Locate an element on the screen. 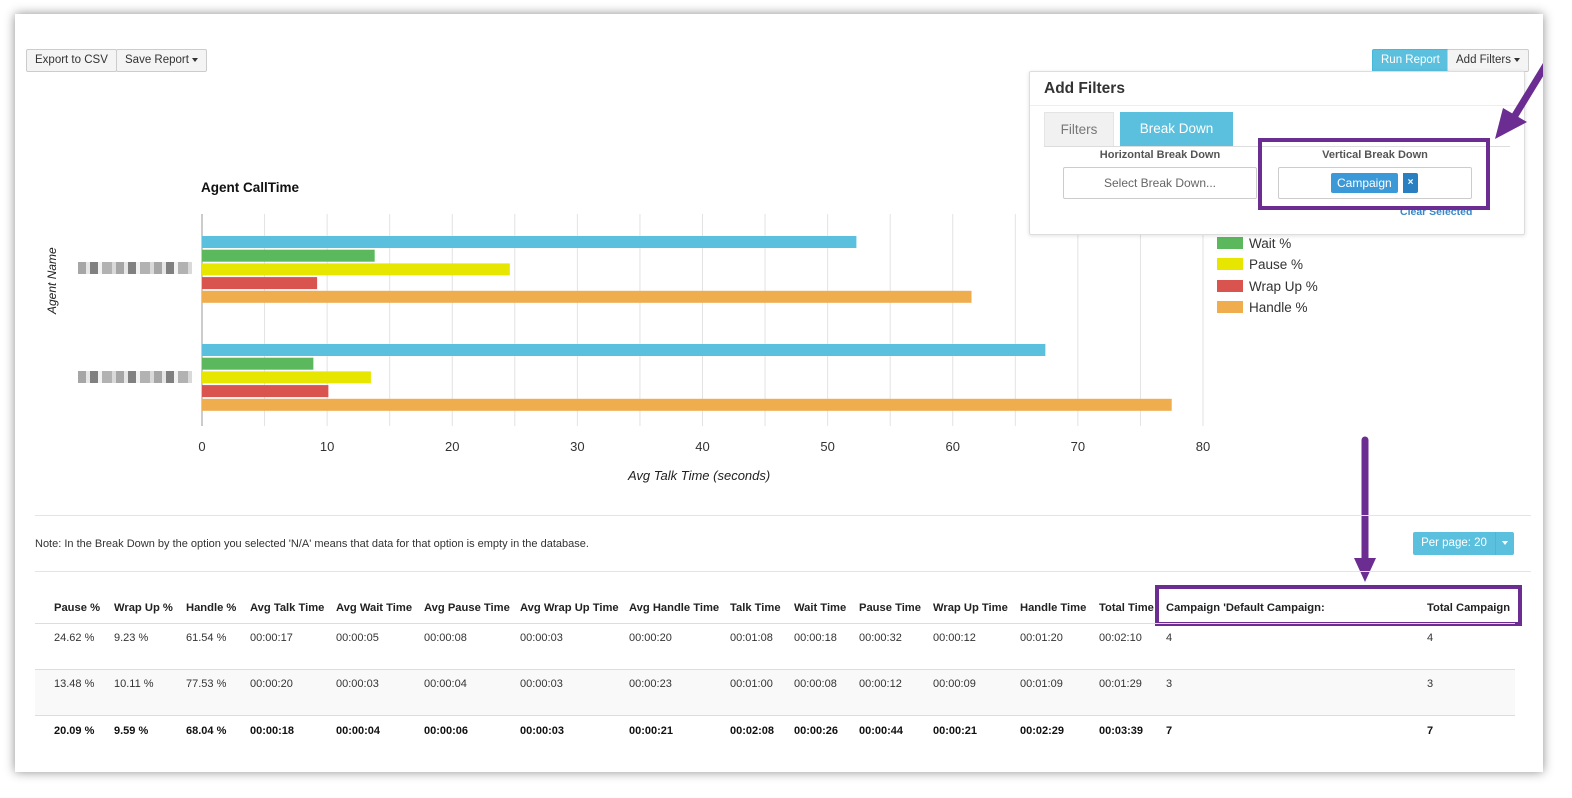 This screenshot has width=1572, height=798. column-header: Handle % is located at coordinates (211, 608).